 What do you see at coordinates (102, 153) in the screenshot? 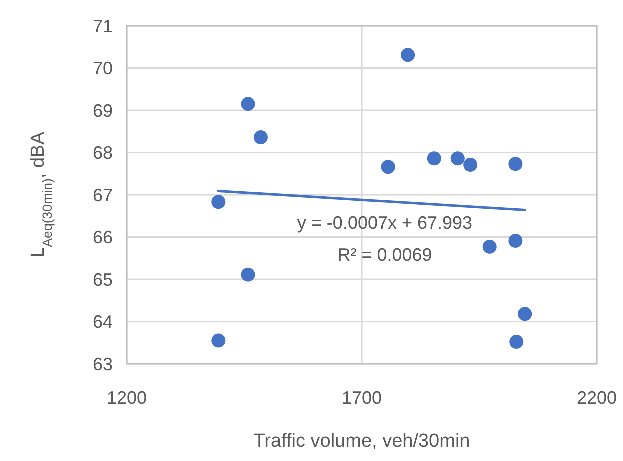
I see `y-tick-label: 68` at bounding box center [102, 153].